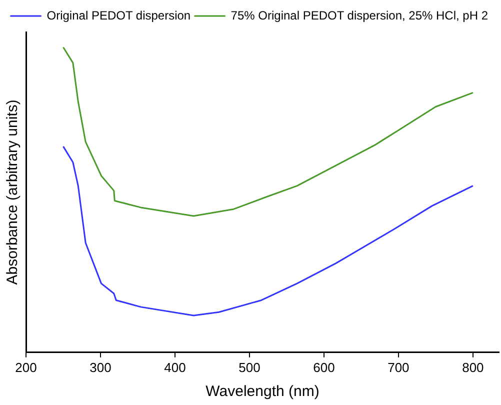 The height and width of the screenshot is (405, 501). I want to click on x-tick-label: 700, so click(399, 367).